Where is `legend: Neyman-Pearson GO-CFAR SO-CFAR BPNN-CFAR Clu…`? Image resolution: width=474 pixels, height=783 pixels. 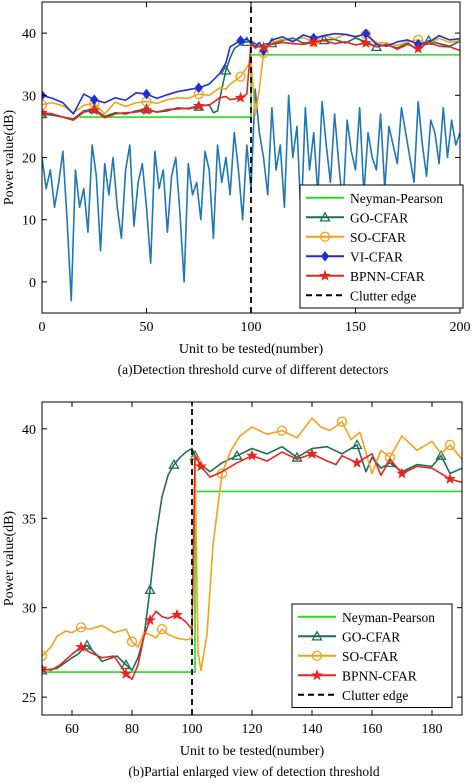
legend: Neyman-Pearson GO-CFAR SO-CFAR BPNN-CFAR Clu… is located at coordinates (372, 655).